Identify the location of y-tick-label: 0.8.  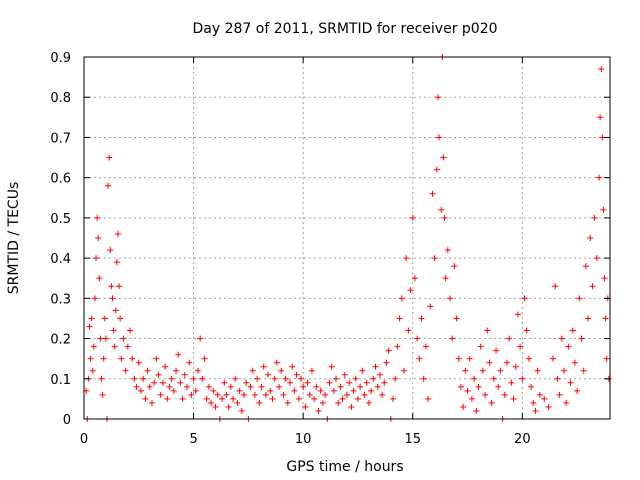
(60, 98).